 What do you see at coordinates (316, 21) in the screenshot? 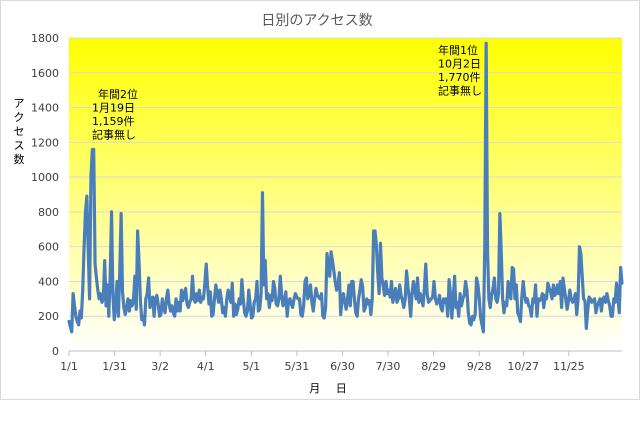
I see `chart-title: 日別のアクセス数` at bounding box center [316, 21].